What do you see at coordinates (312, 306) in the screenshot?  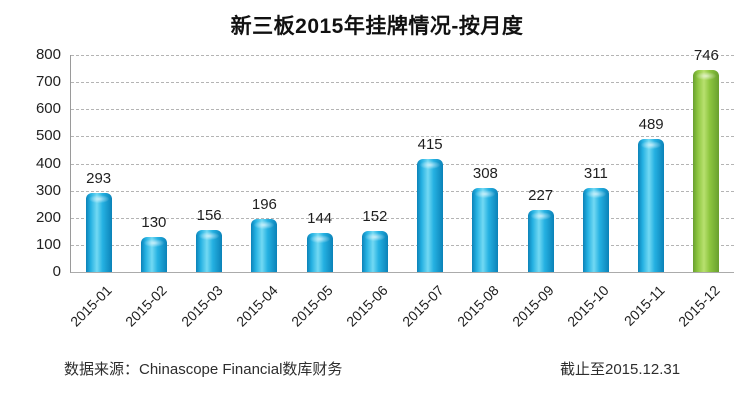 I see `x-tick-label: 2015-05` at bounding box center [312, 306].